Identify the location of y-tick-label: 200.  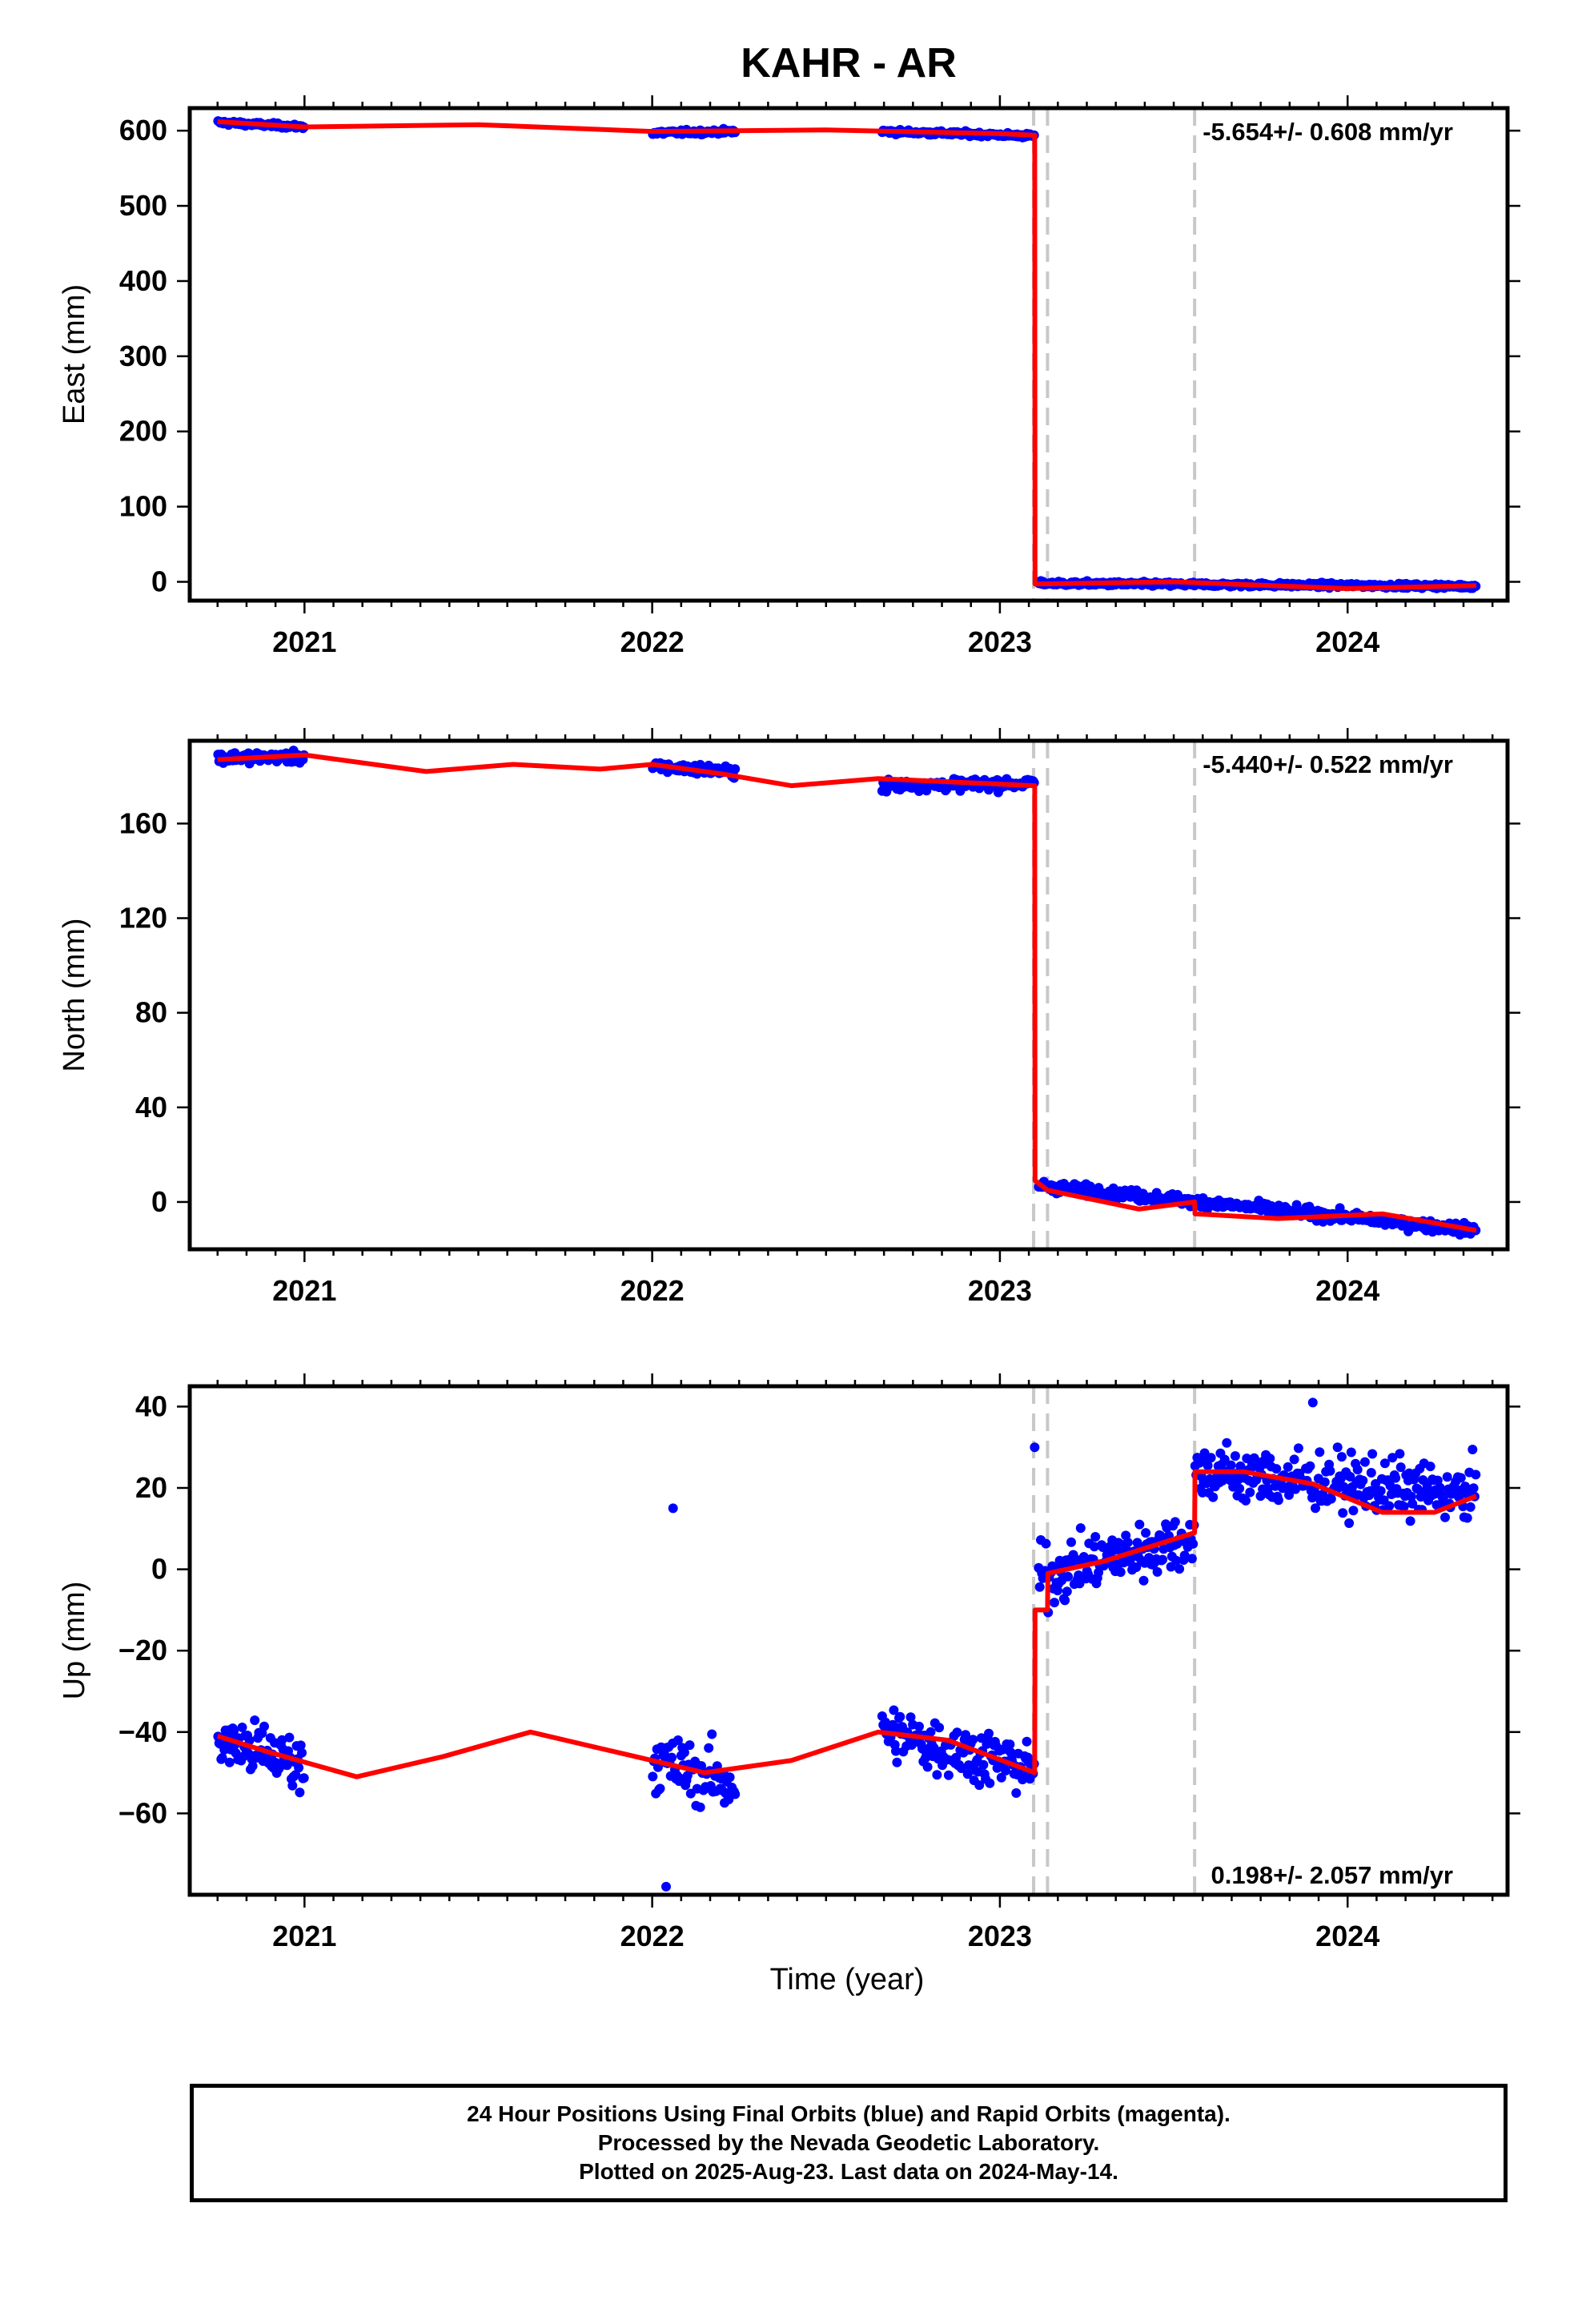
(143, 431).